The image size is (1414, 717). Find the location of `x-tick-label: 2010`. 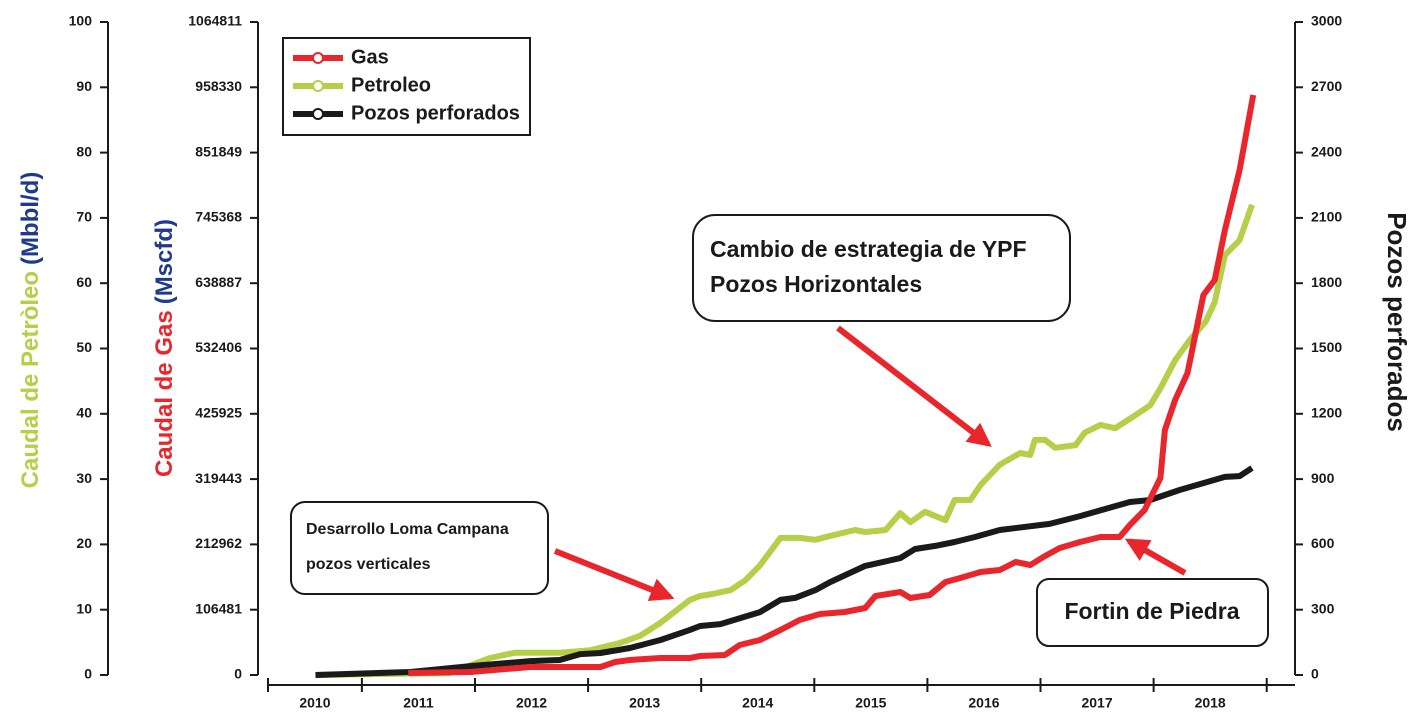

x-tick-label: 2010 is located at coordinates (314, 703).